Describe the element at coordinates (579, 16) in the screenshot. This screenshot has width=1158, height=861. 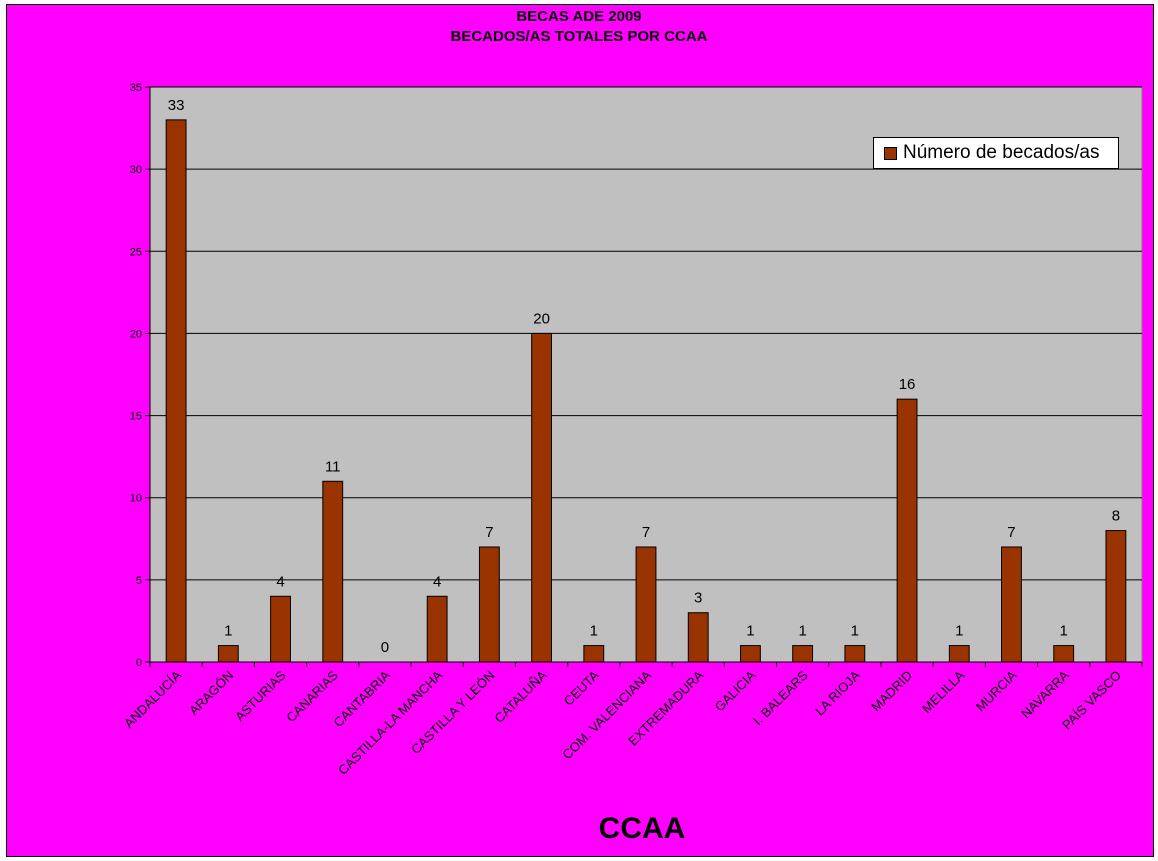
I see `chart-title: BECAS ADE 2009` at that location.